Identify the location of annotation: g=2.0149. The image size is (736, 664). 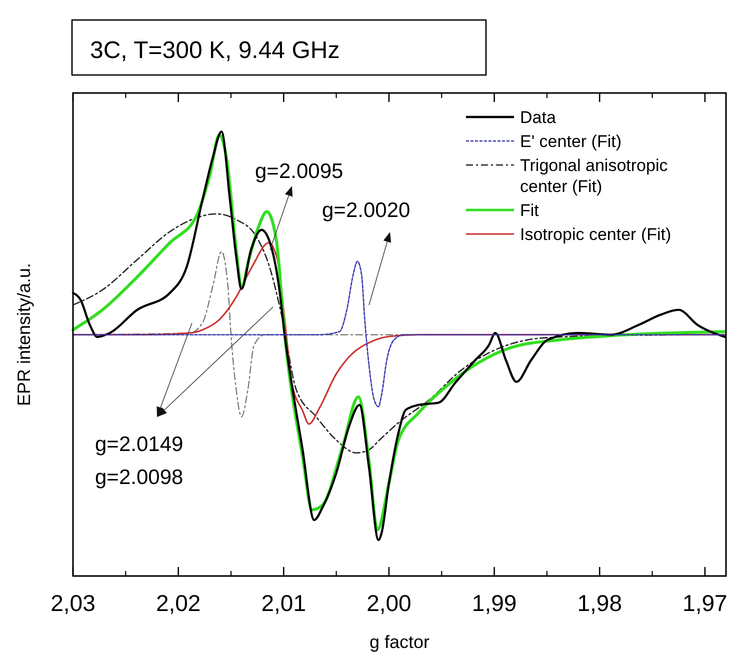
(139, 444).